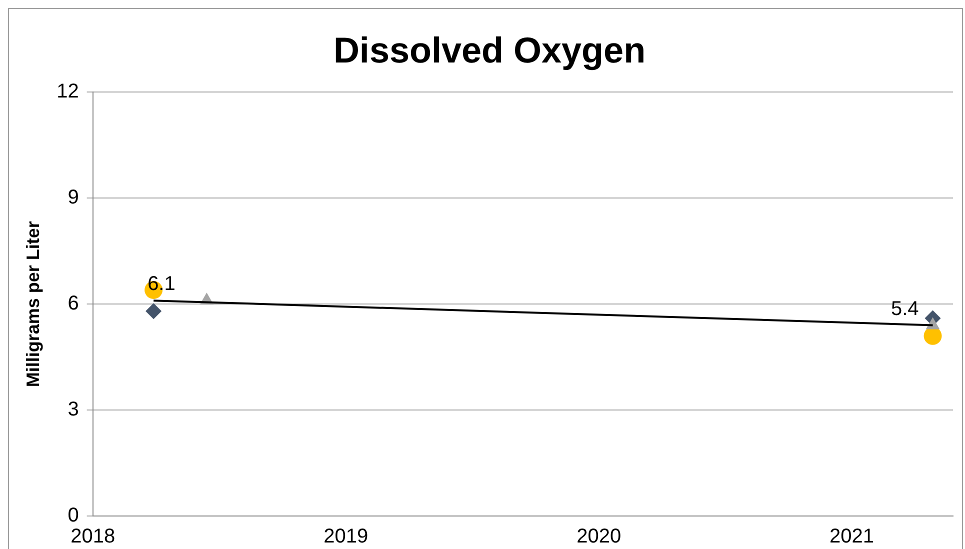 This screenshot has height=549, width=965. What do you see at coordinates (32, 304) in the screenshot?
I see `y-axis-title: Milligrams per Liter` at bounding box center [32, 304].